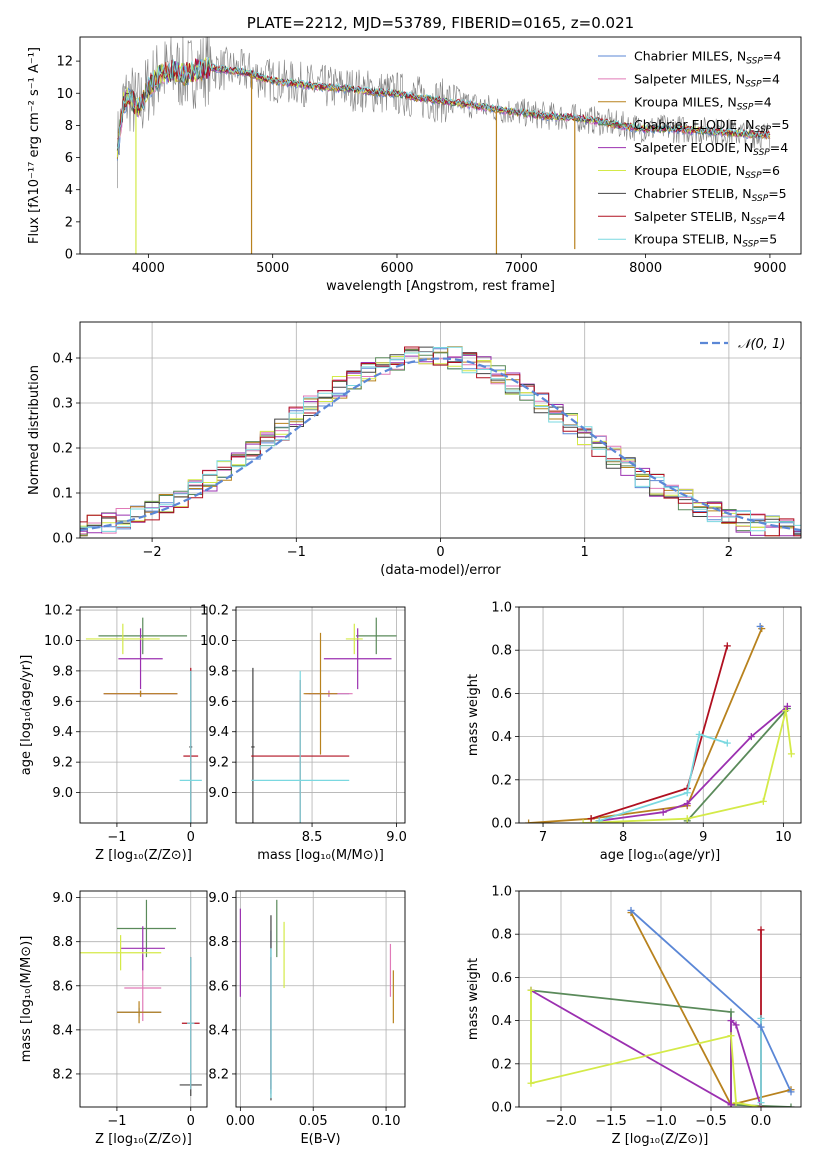 This screenshot has width=819, height=1170. What do you see at coordinates (742, 344) in the screenshot?
I see `legend: 𝒩(0, 1)` at bounding box center [742, 344].